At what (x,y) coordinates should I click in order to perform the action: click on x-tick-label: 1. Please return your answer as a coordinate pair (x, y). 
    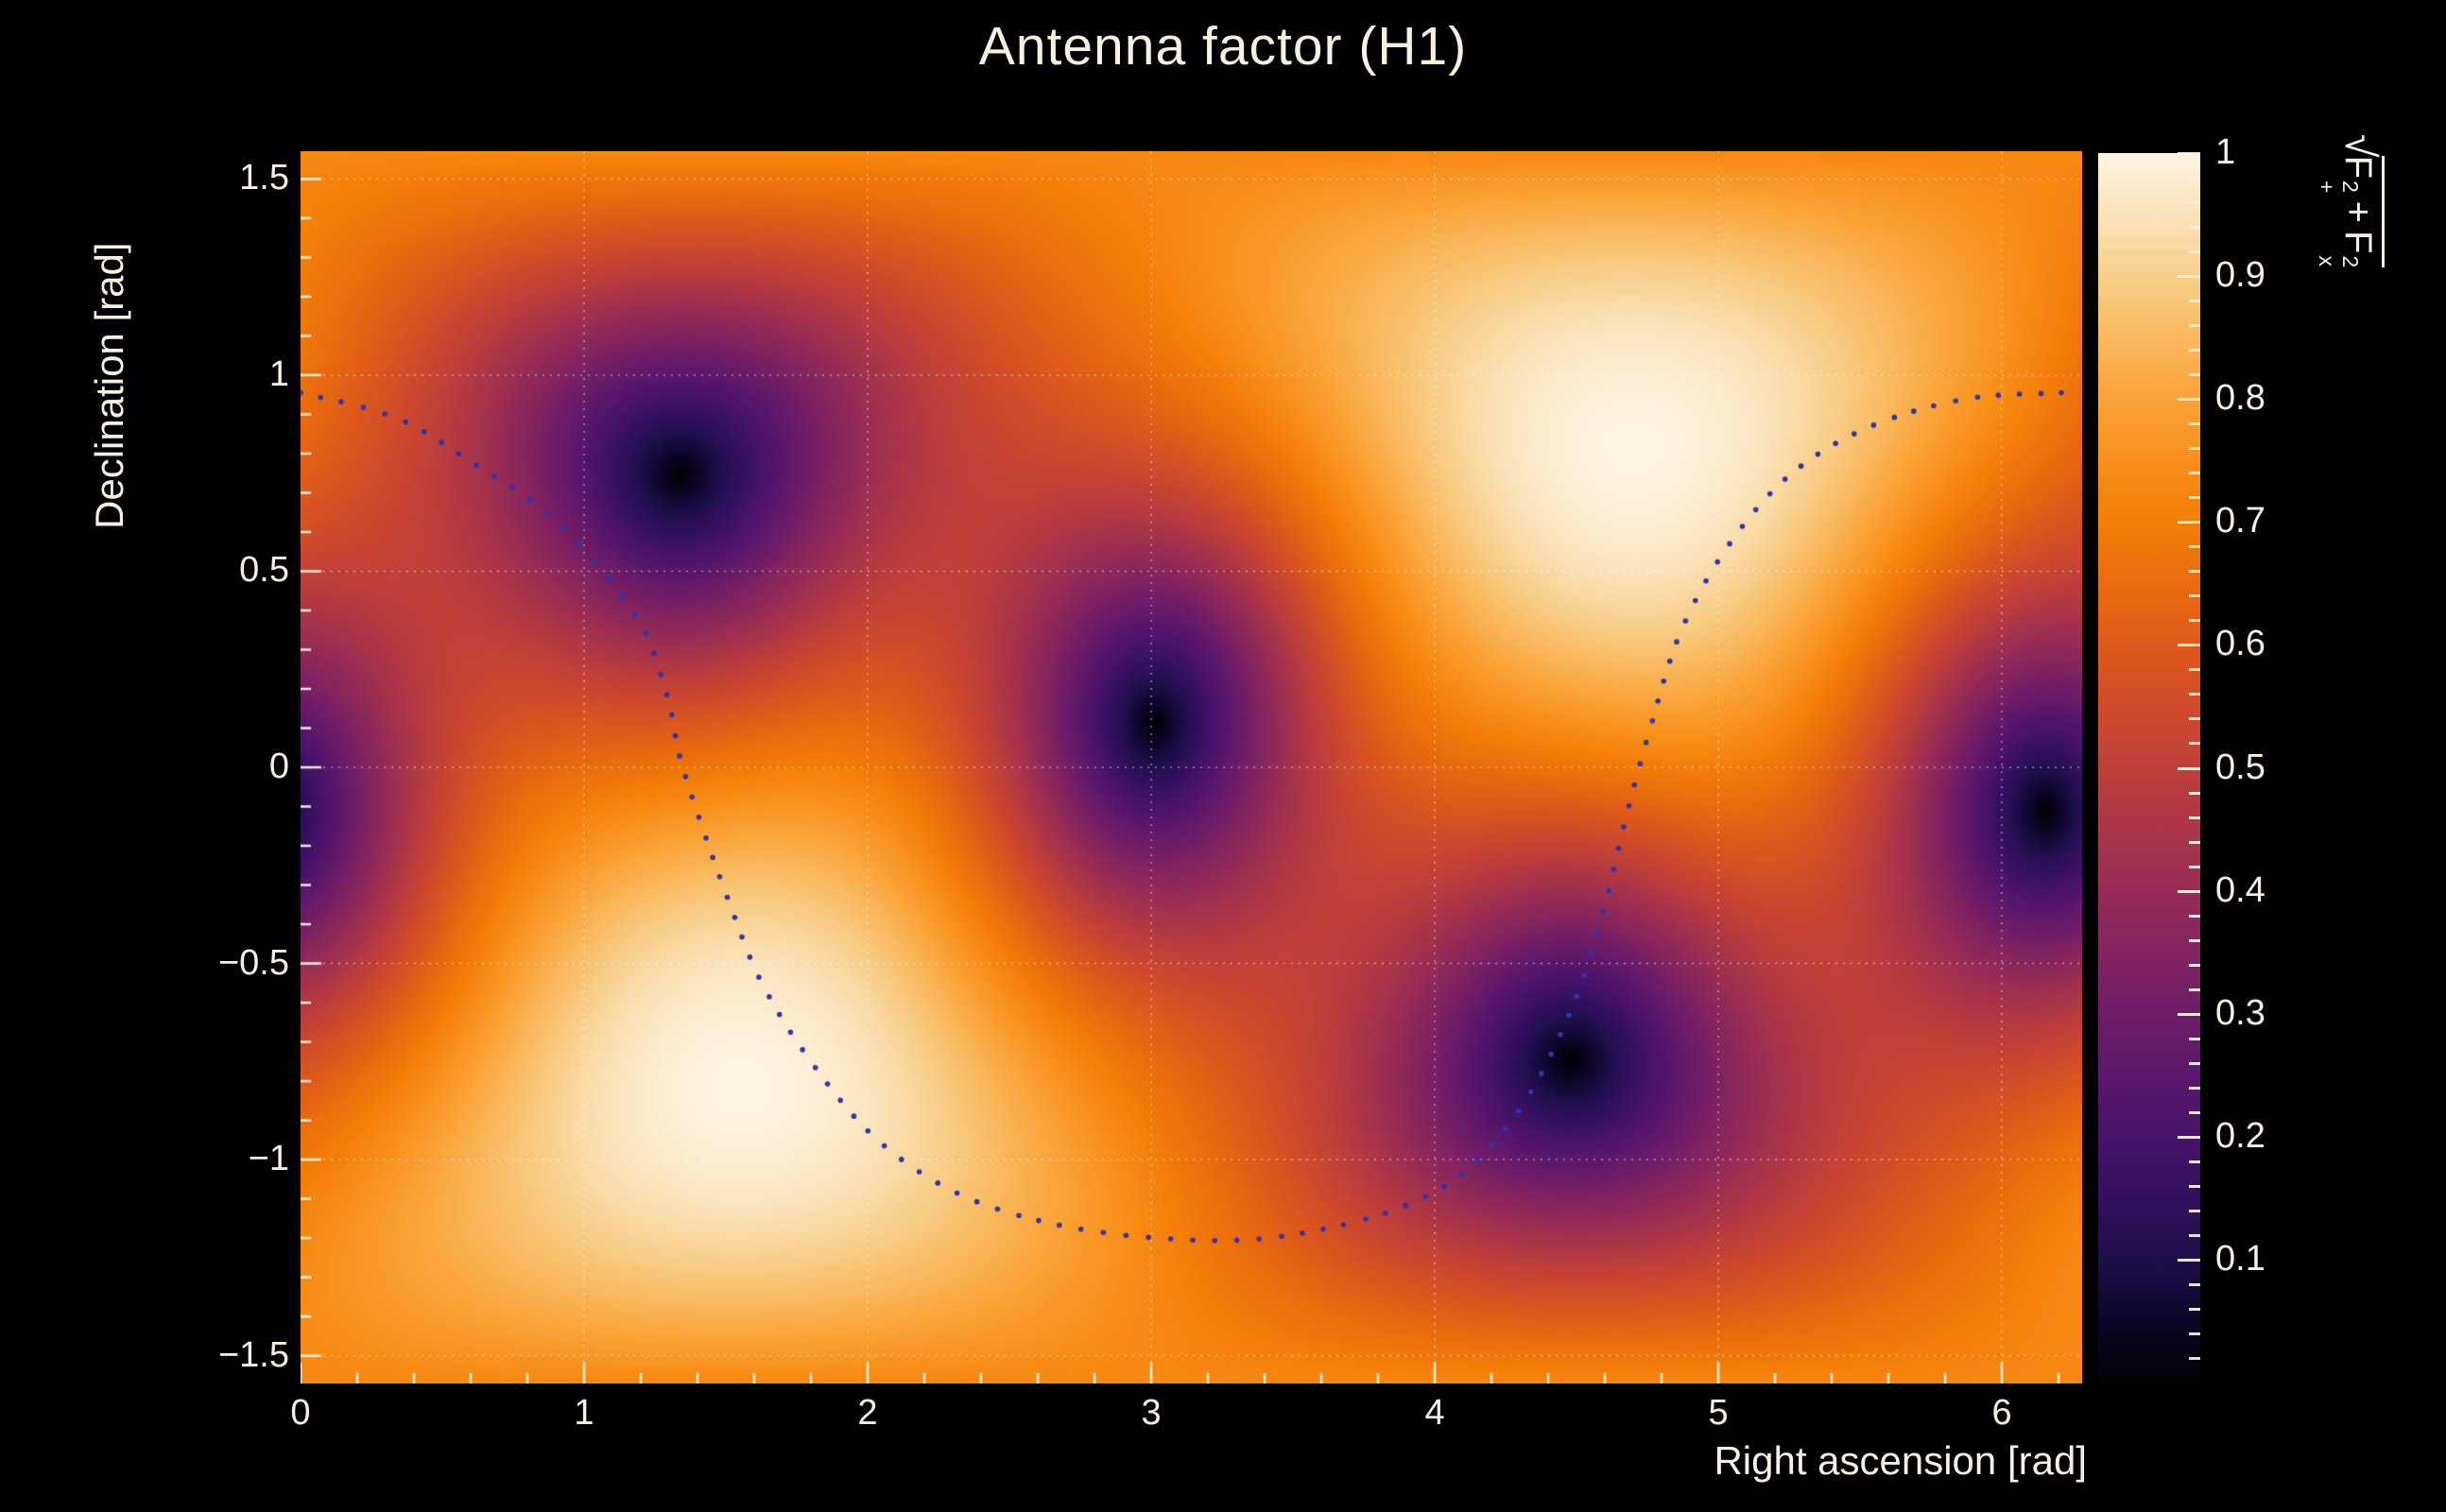
    Looking at the image, I should click on (584, 1413).